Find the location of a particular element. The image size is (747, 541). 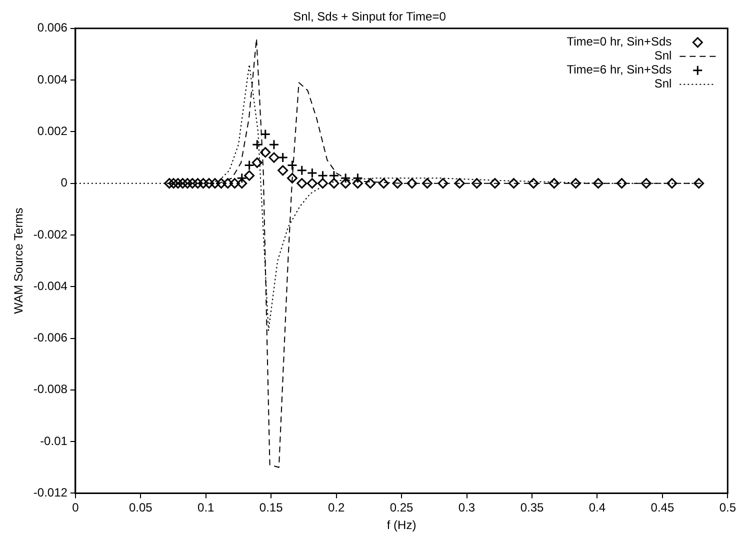

x-tick-label: 0.5 is located at coordinates (727, 507).